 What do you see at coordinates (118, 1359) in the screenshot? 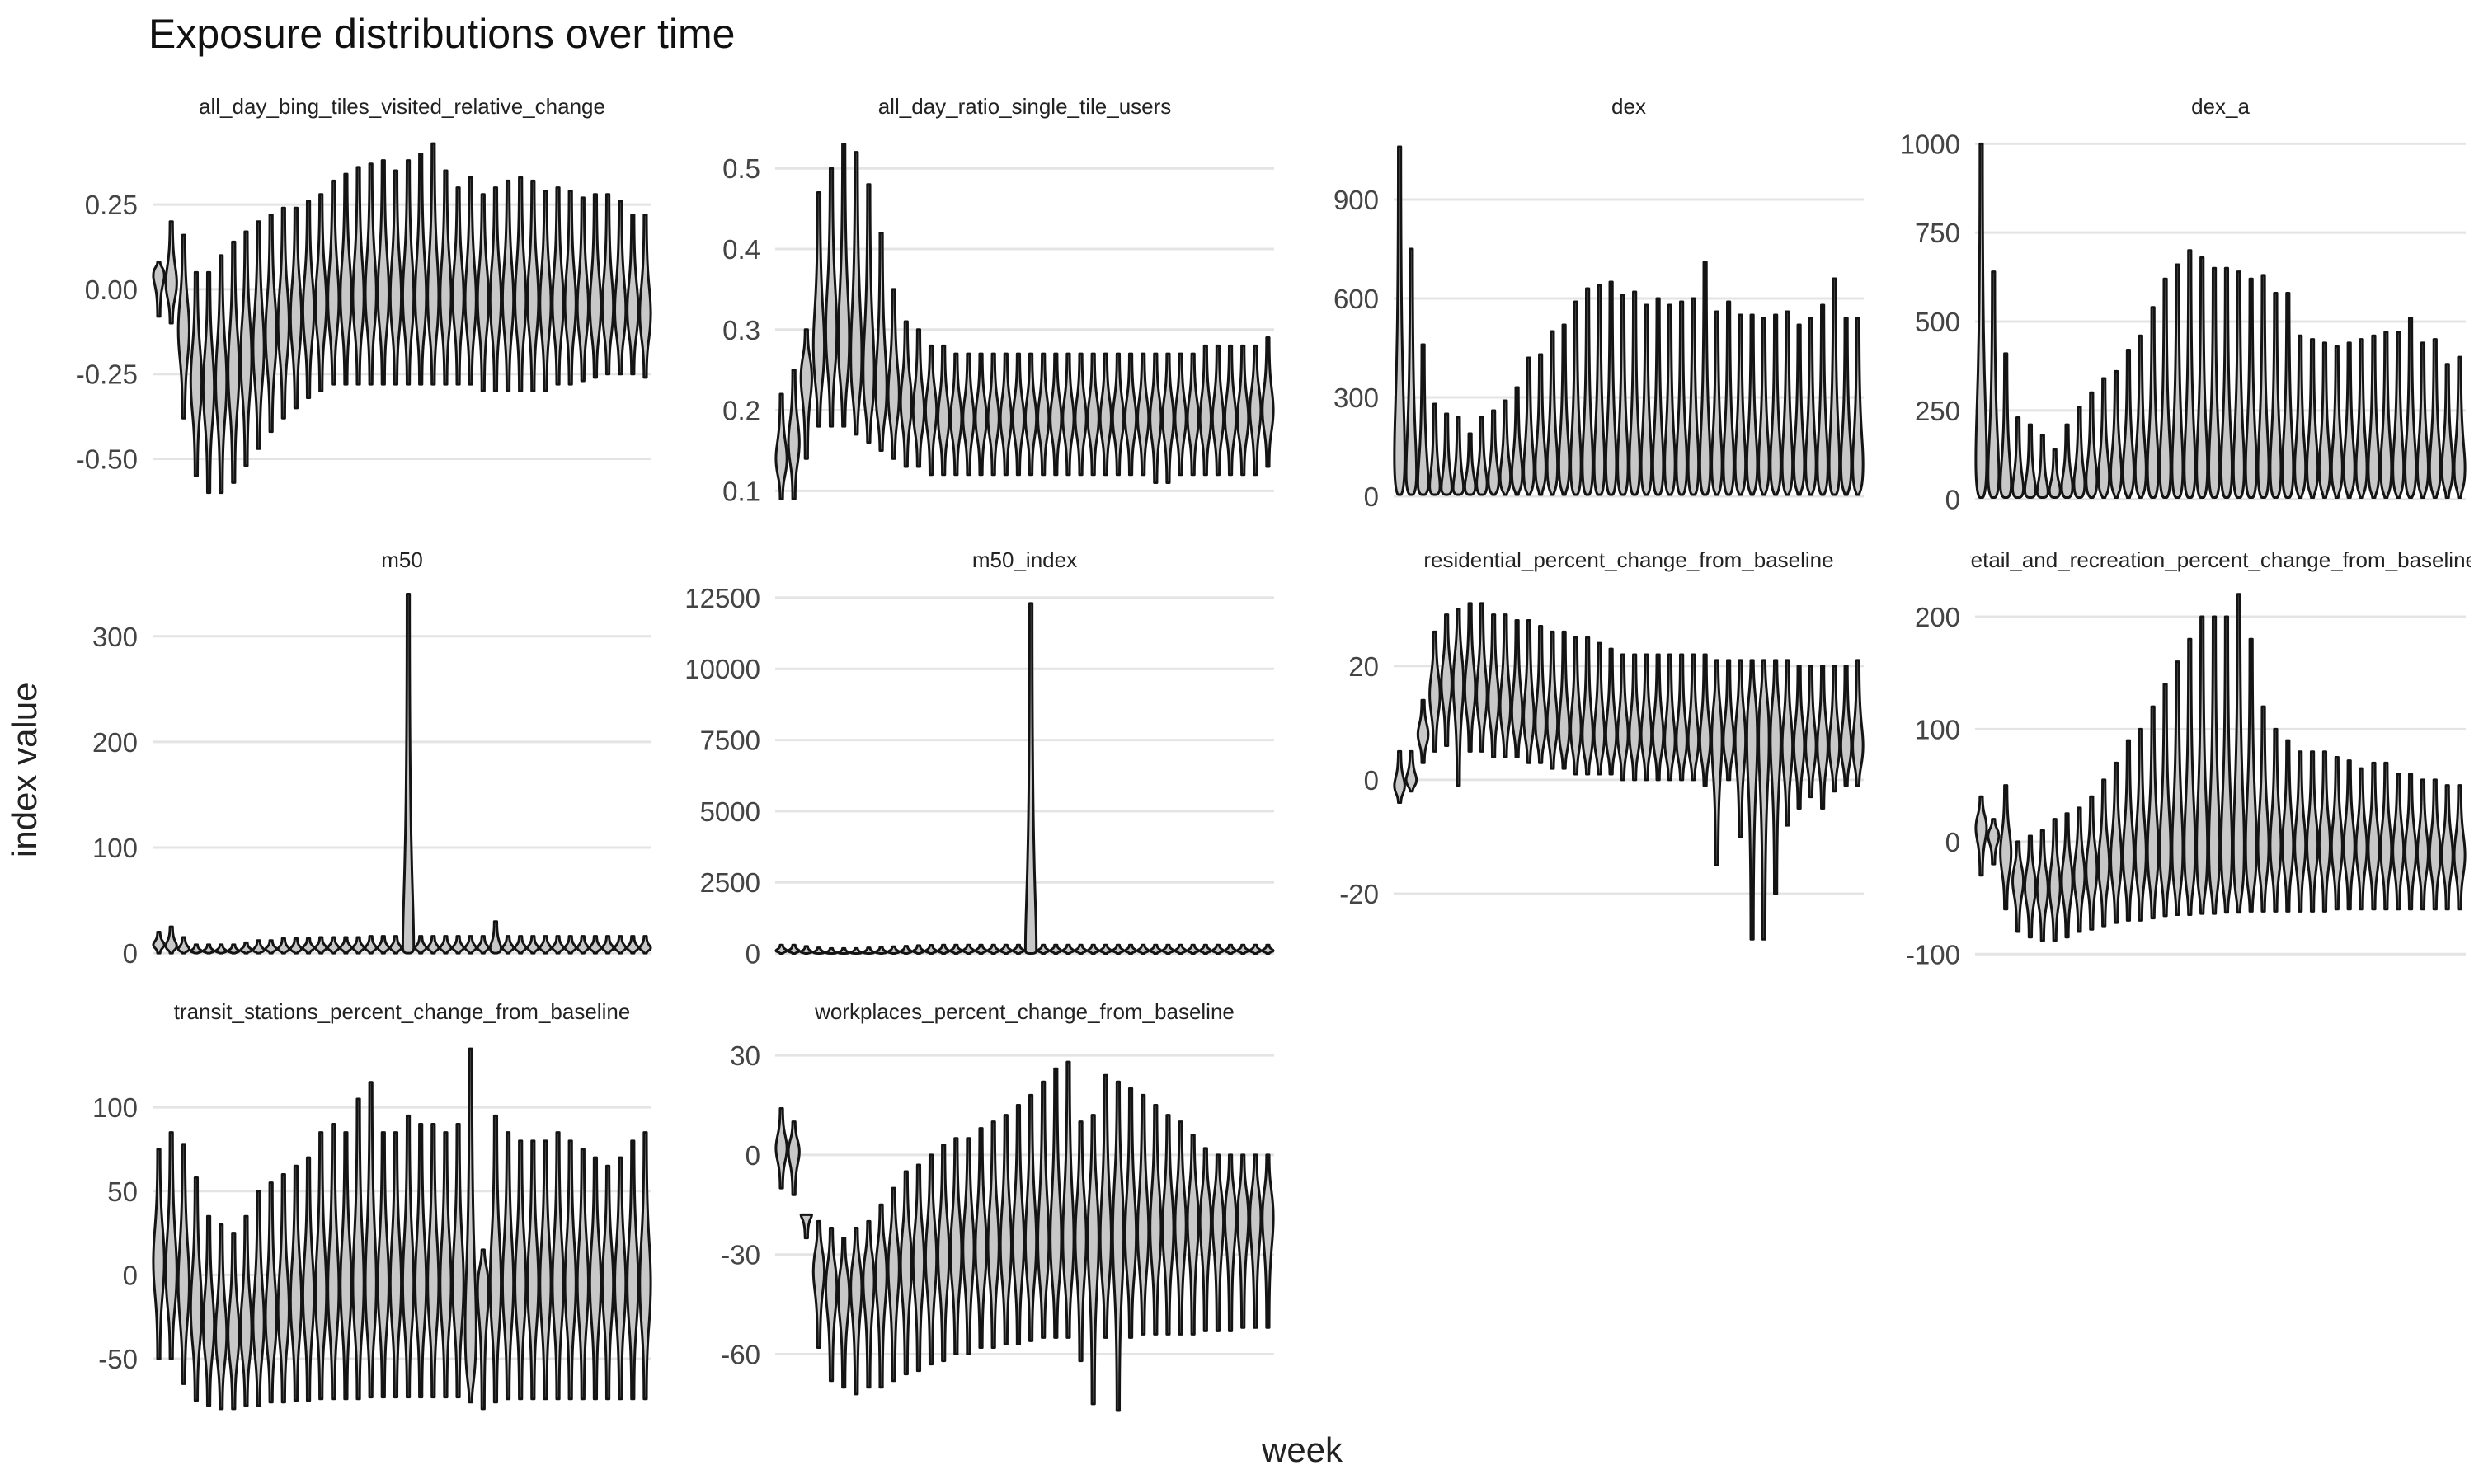
I see `y-tick-label: -50` at bounding box center [118, 1359].